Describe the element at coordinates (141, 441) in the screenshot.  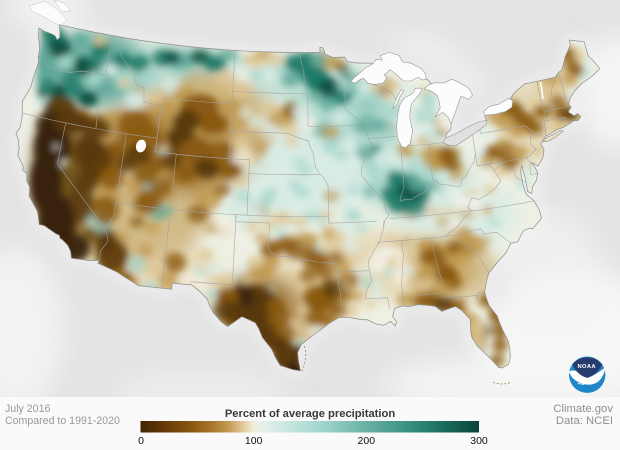
I see `svg-text: 0` at that location.